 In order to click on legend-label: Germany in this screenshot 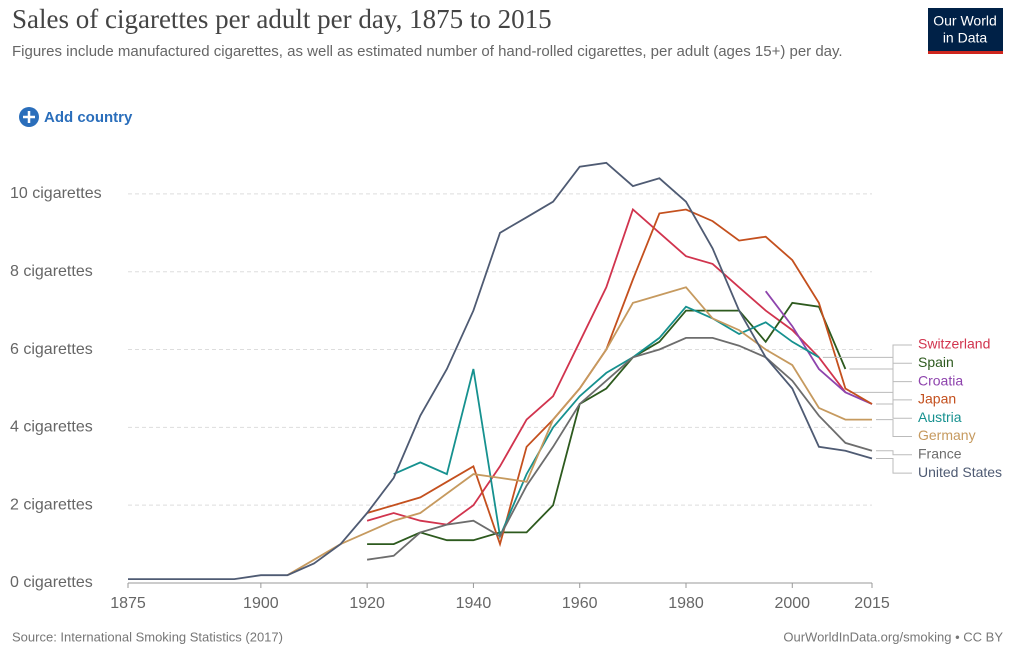, I will do `click(947, 435)`.